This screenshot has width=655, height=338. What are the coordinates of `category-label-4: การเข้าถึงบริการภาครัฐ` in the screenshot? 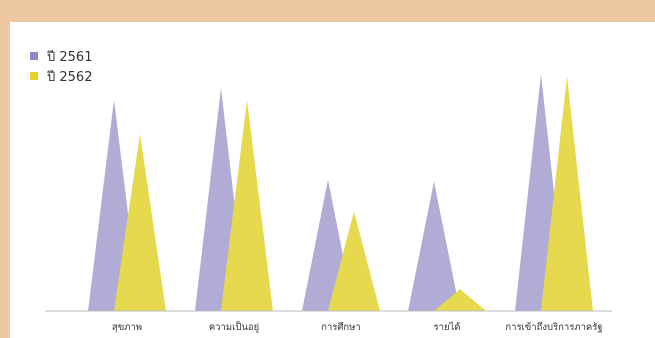 It's located at (553, 327).